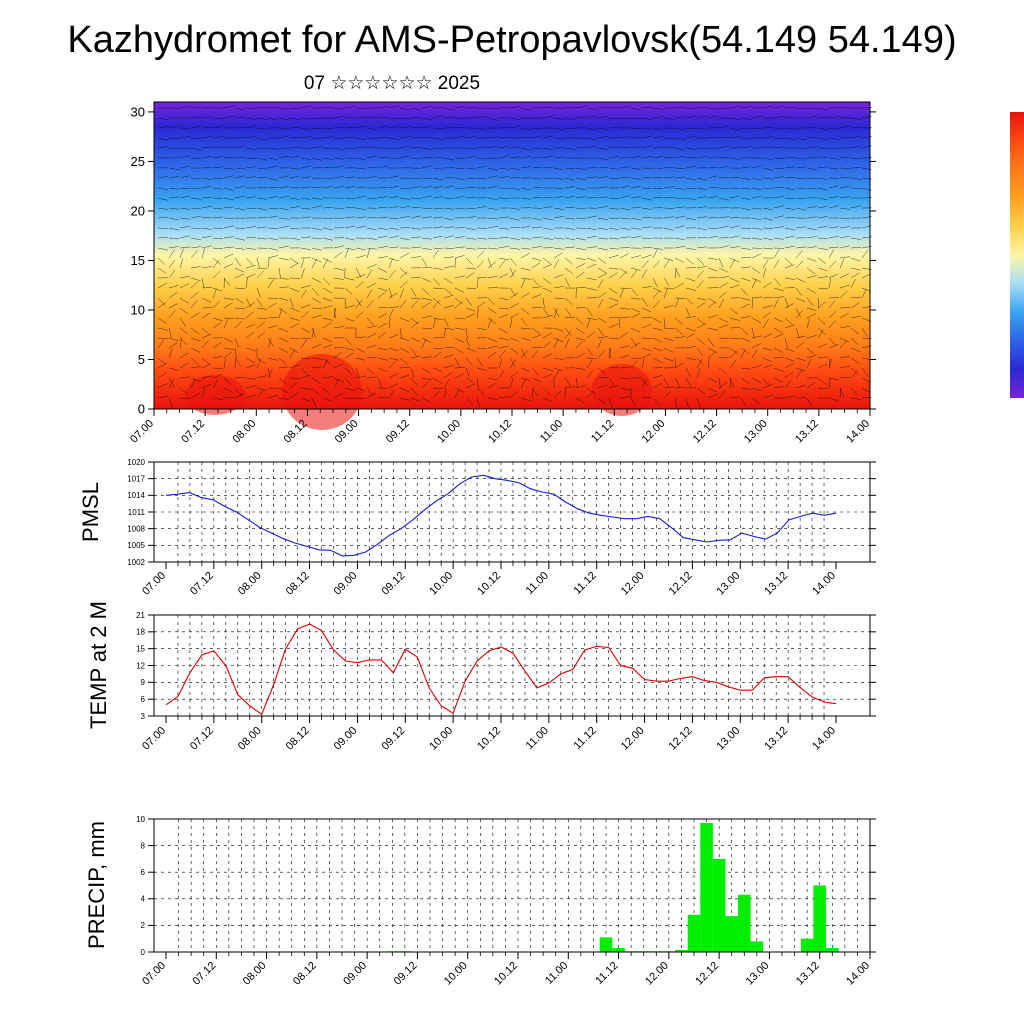 Image resolution: width=1024 pixels, height=1024 pixels. Describe the element at coordinates (193, 432) in the screenshot. I see `x-tick-label: 07.12` at that location.